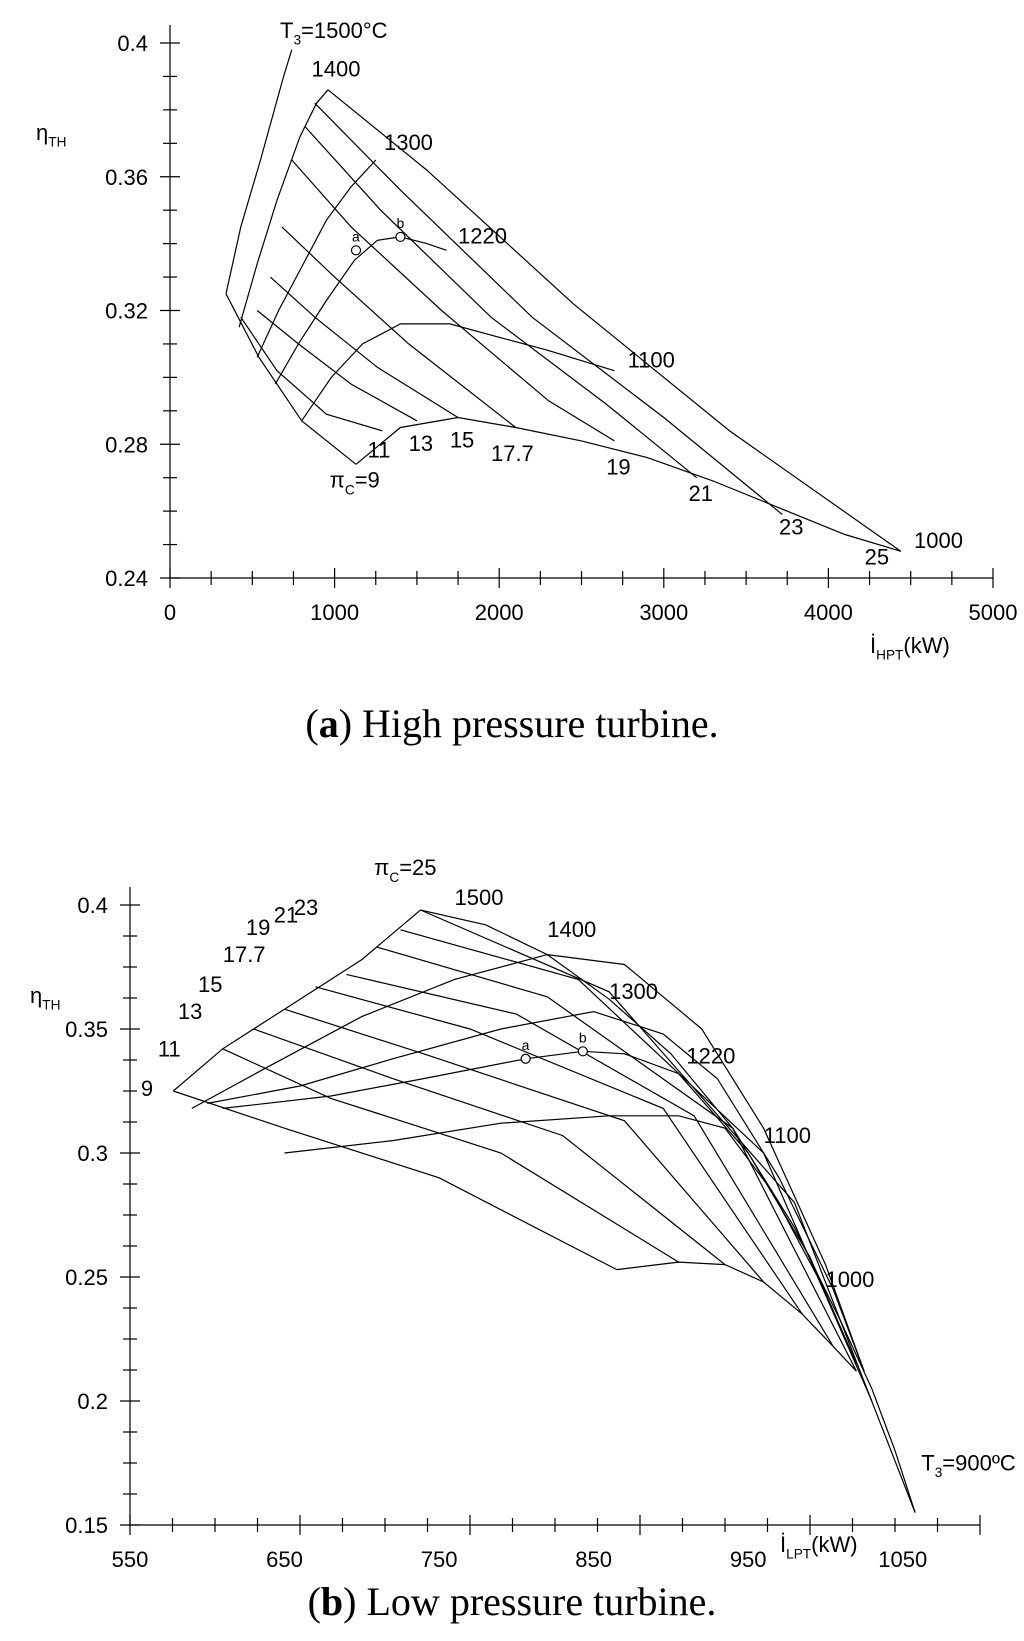 The height and width of the screenshot is (1641, 1024). What do you see at coordinates (355, 483) in the screenshot?
I see `chart-a-pi-title: πC=9` at bounding box center [355, 483].